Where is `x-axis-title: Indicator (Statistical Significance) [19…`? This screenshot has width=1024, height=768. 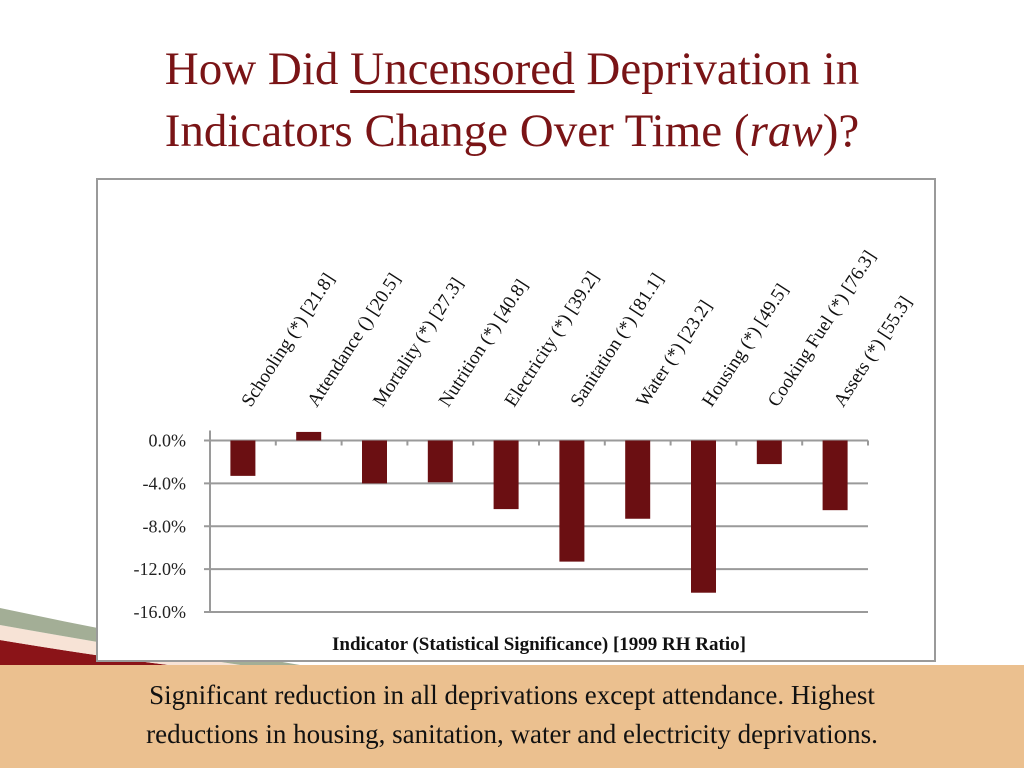
x-axis-title: Indicator (Statistical Significance) [19… is located at coordinates (539, 644).